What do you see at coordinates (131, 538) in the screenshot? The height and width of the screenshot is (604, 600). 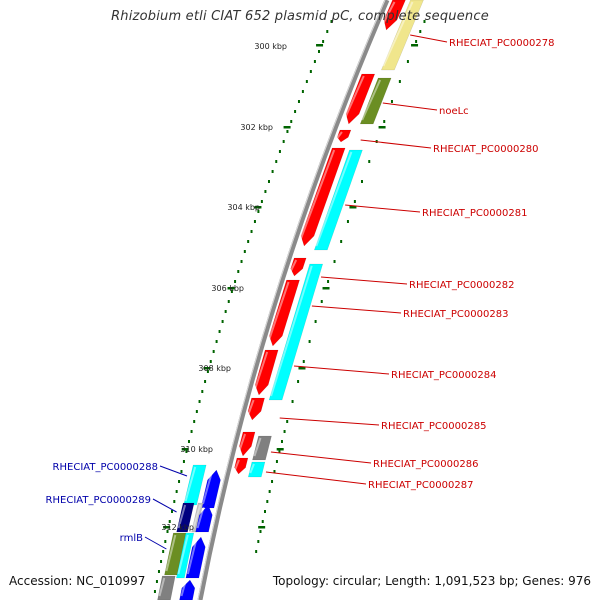 I see `gene-label-rmlb: rmlB` at bounding box center [131, 538].